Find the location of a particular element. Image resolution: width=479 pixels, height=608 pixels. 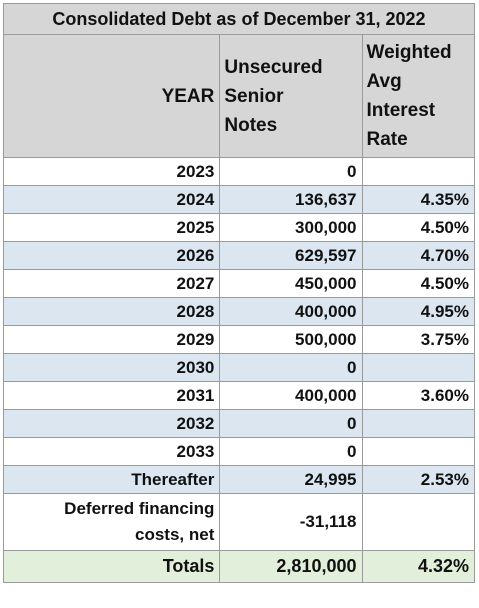

table-row: 2027 450,000 4.50% is located at coordinates (238, 283).